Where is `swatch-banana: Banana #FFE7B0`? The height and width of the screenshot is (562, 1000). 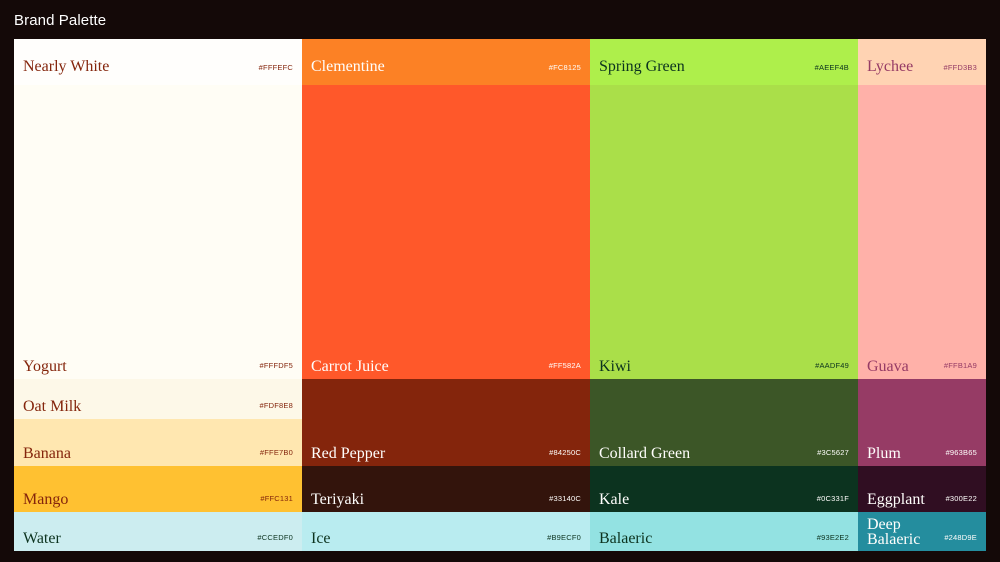
swatch-banana: Banana #FFE7B0 is located at coordinates (158, 442).